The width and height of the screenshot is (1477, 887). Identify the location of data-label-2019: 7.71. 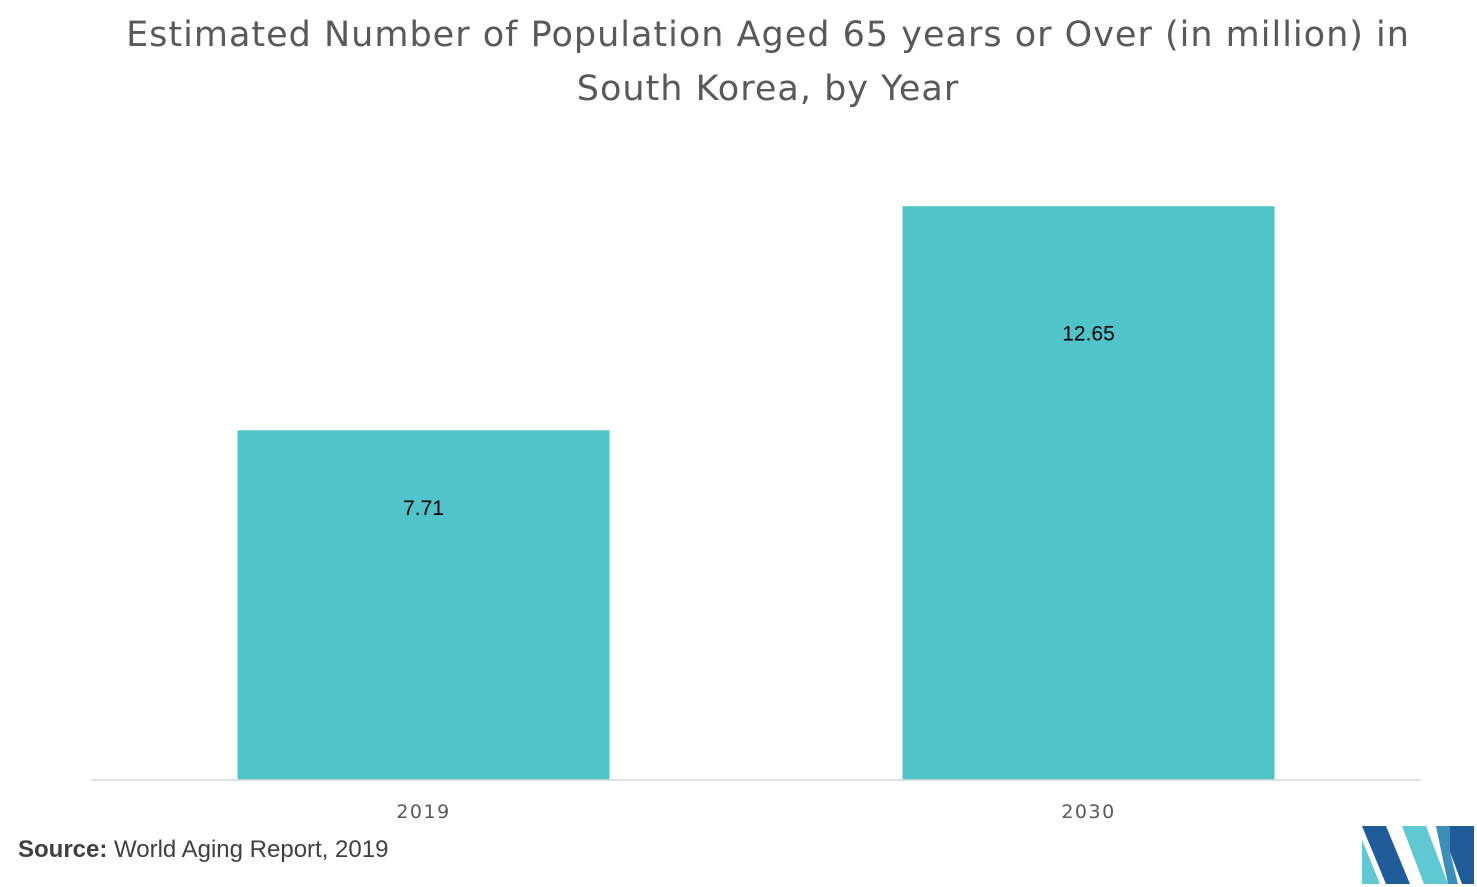
(423, 508).